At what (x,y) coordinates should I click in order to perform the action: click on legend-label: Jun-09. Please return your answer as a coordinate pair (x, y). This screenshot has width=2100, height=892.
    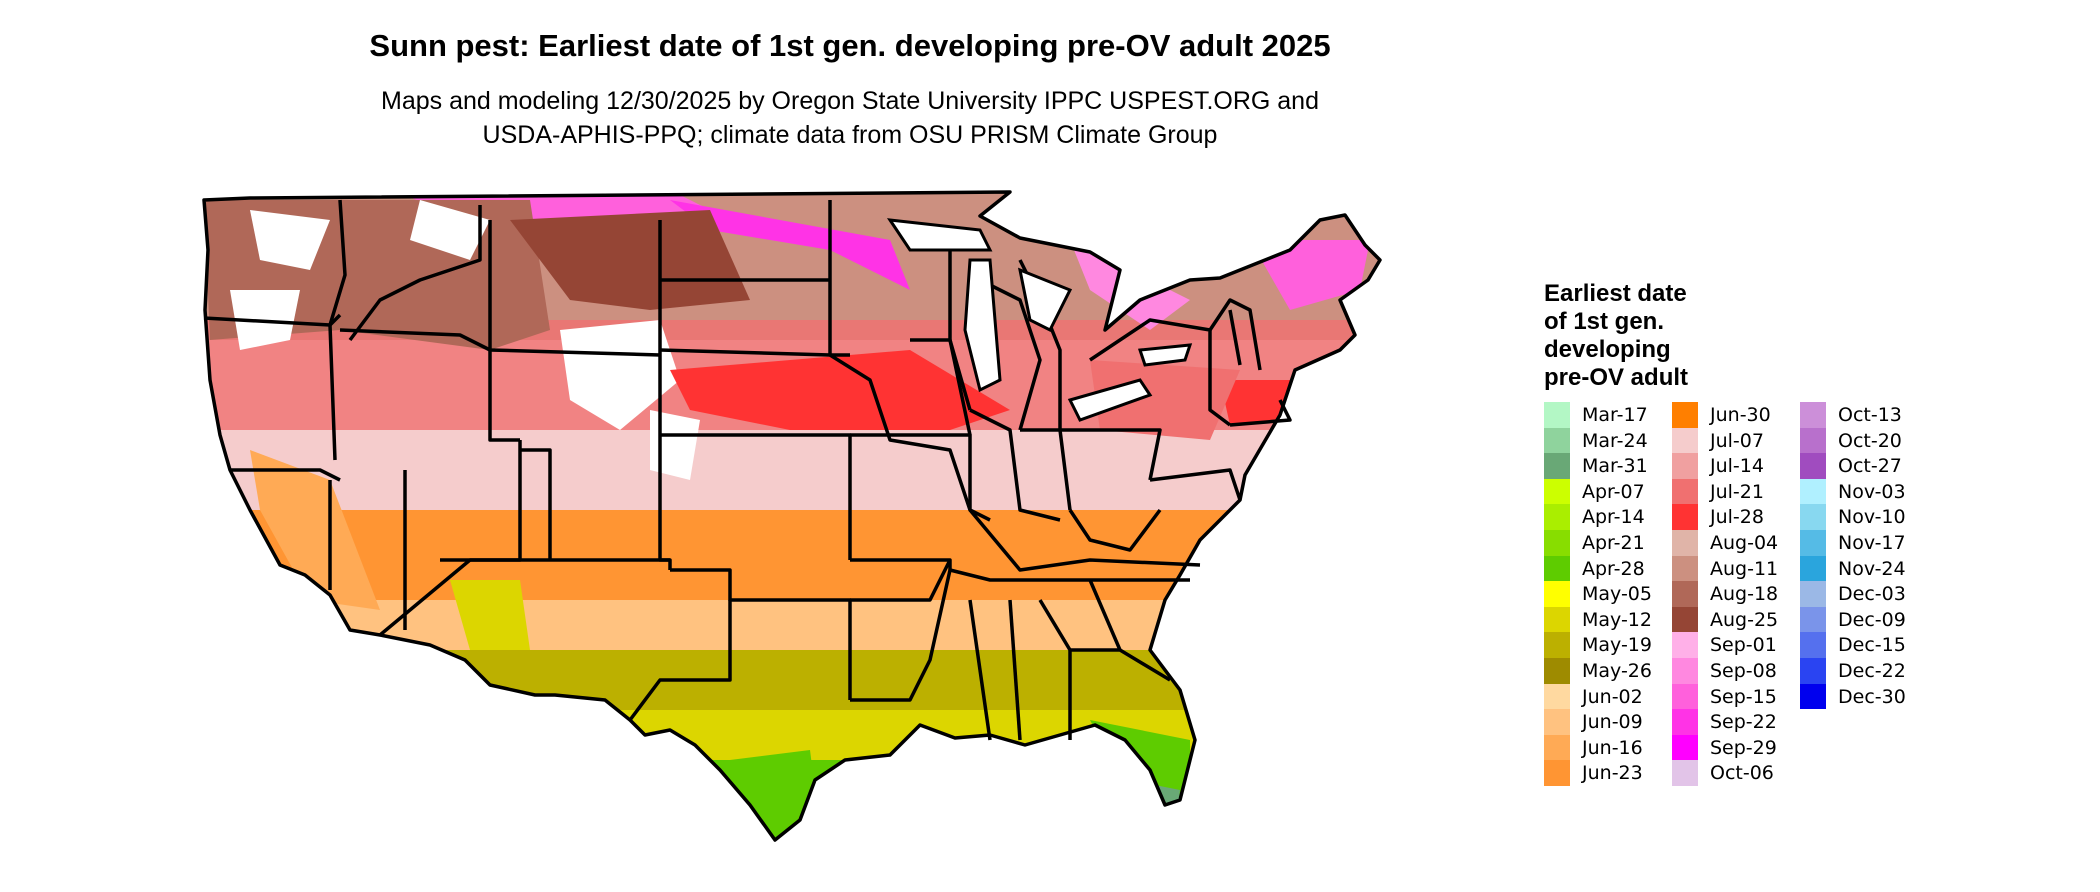
    Looking at the image, I should click on (1612, 722).